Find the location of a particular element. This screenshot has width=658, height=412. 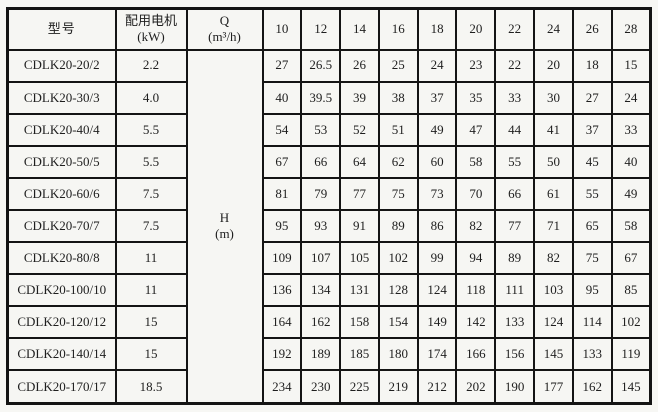

head-value-cell: 133 is located at coordinates (515, 322).